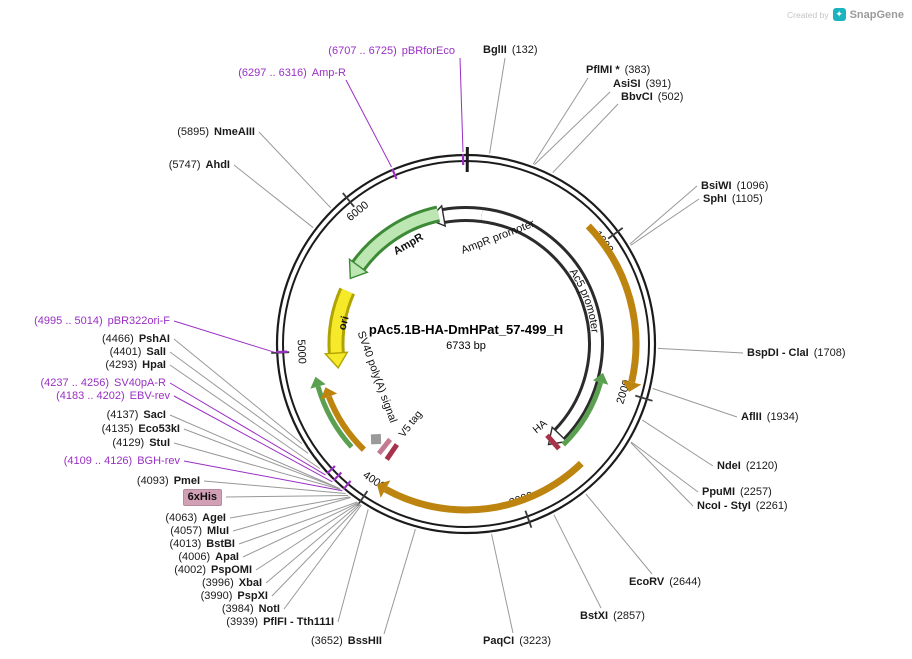 Image resolution: width=912 pixels, height=659 pixels. I want to click on leader-agei, so click(289, 507).